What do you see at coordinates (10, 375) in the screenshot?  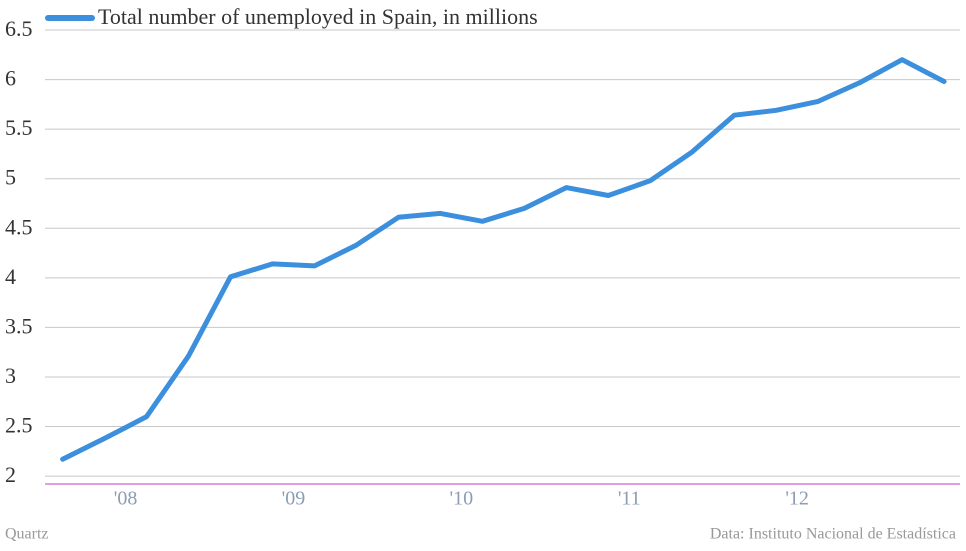 I see `y-tick-label: 3` at bounding box center [10, 375].